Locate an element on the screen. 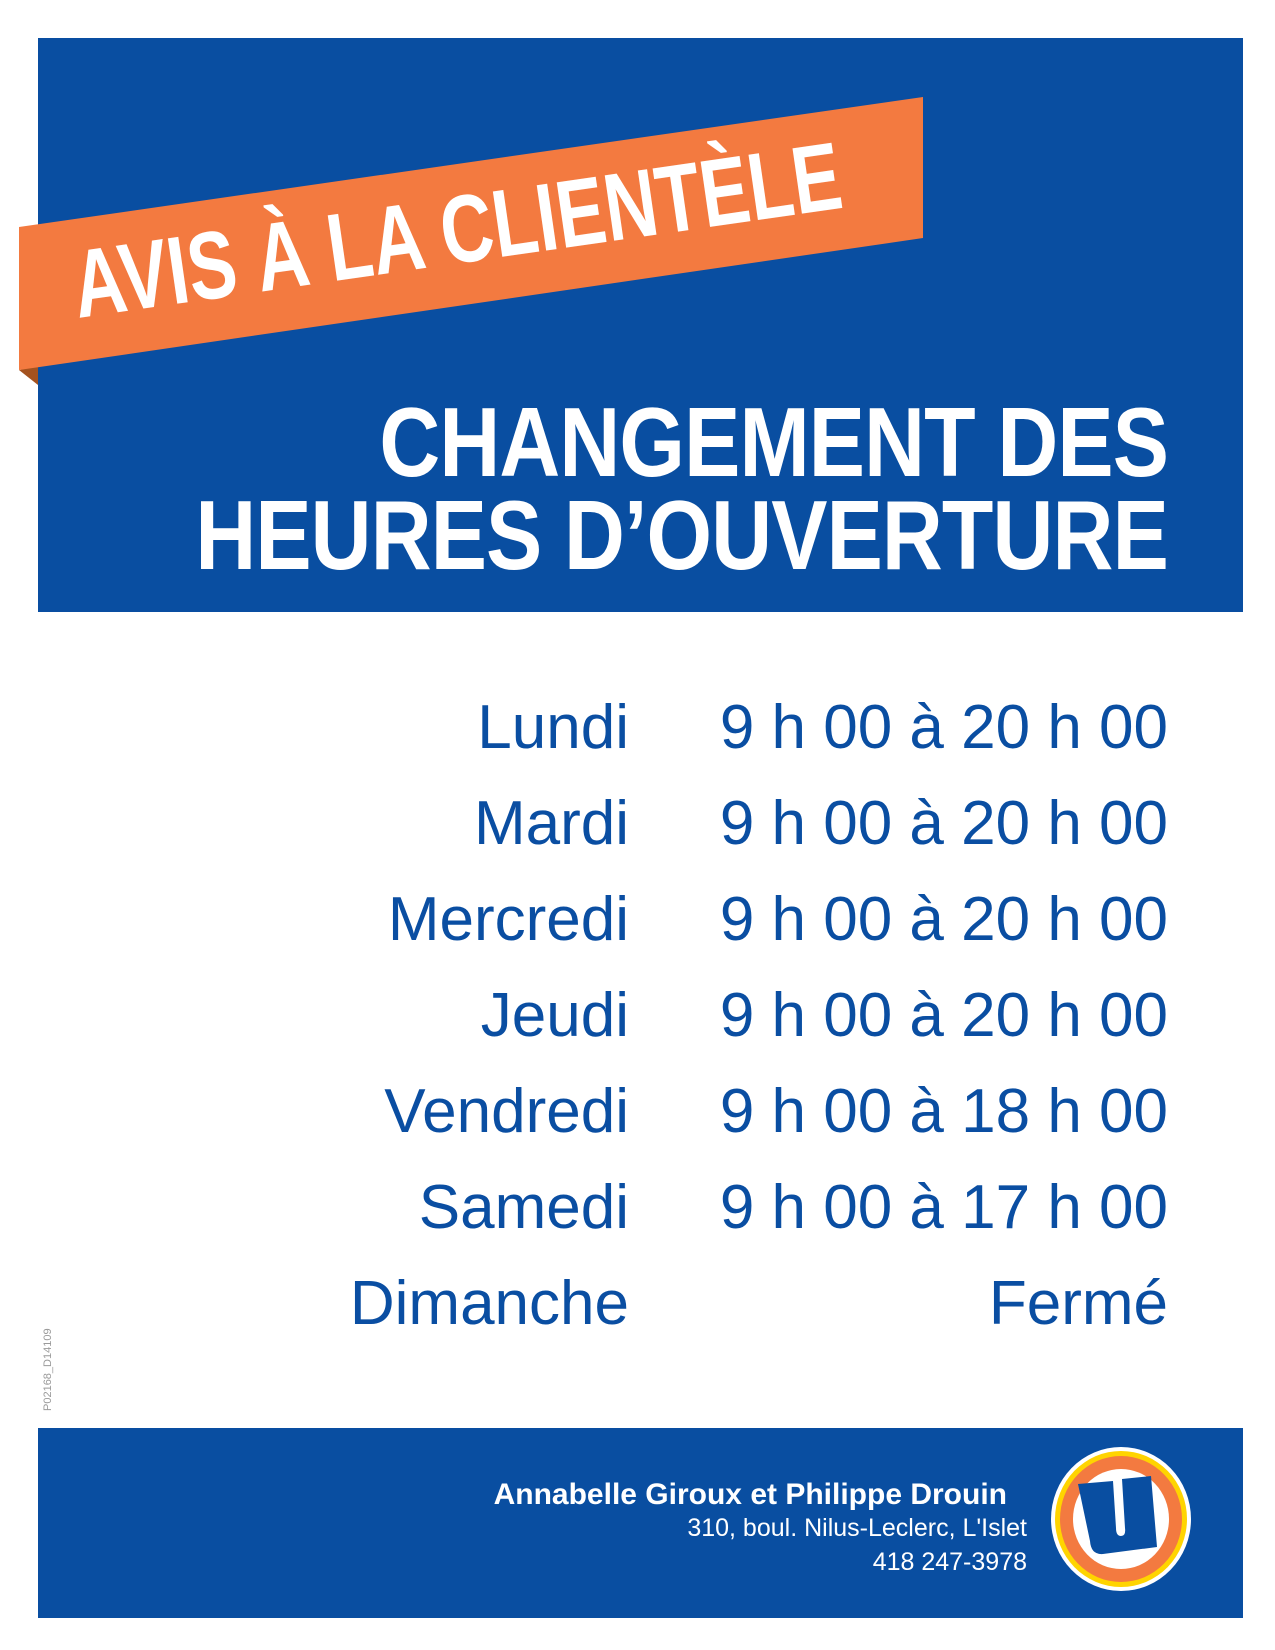 The width and height of the screenshot is (1275, 1650). store-phone: 418 247-3978 is located at coordinates (949, 1562).